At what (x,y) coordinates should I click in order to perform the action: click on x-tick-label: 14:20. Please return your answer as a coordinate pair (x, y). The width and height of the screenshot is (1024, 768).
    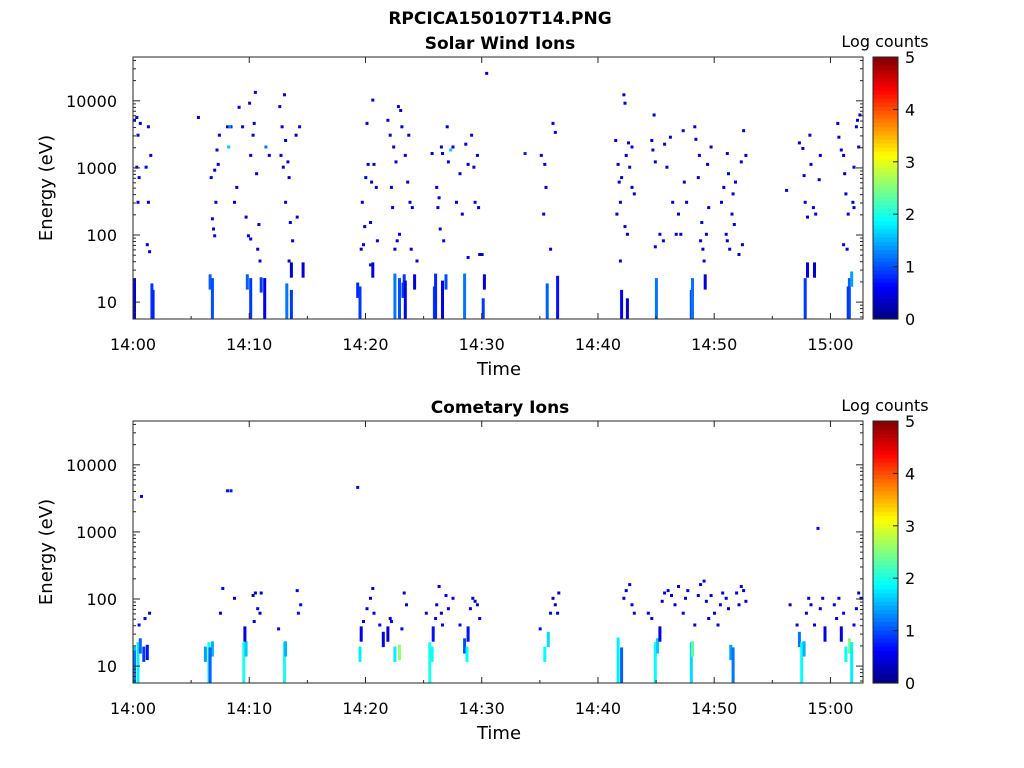
    Looking at the image, I should click on (365, 708).